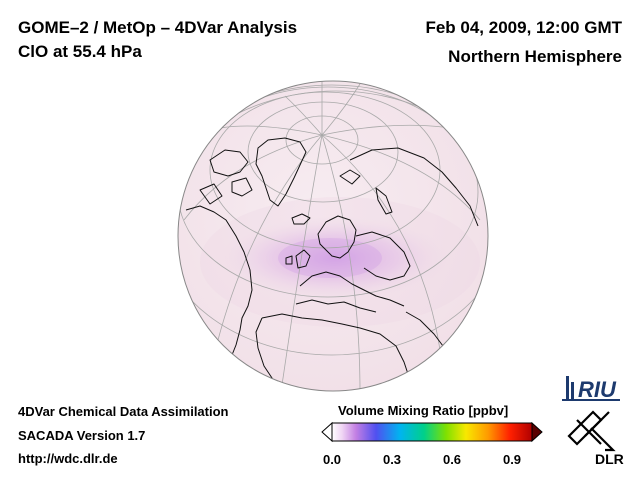  I want to click on colorbar-gradient, so click(432, 432).